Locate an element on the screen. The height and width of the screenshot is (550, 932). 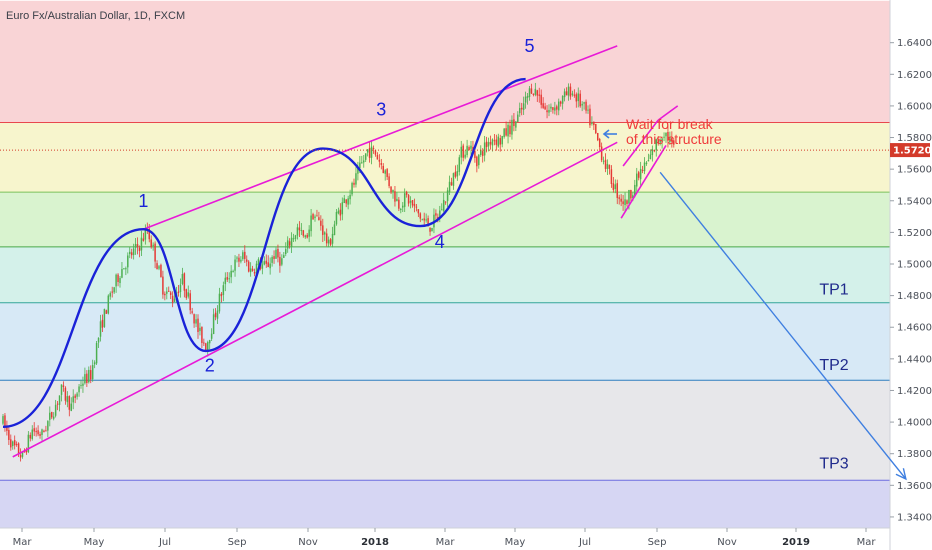
price-tick-label: 1.48000 is located at coordinates (914, 296).